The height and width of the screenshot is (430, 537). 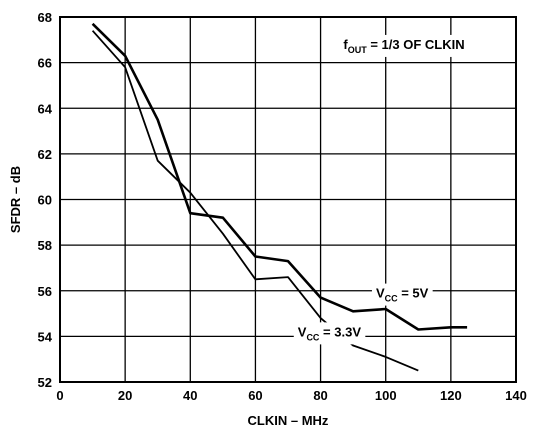 I want to click on series-label-5v: VCC = 5V, so click(x=402, y=294).